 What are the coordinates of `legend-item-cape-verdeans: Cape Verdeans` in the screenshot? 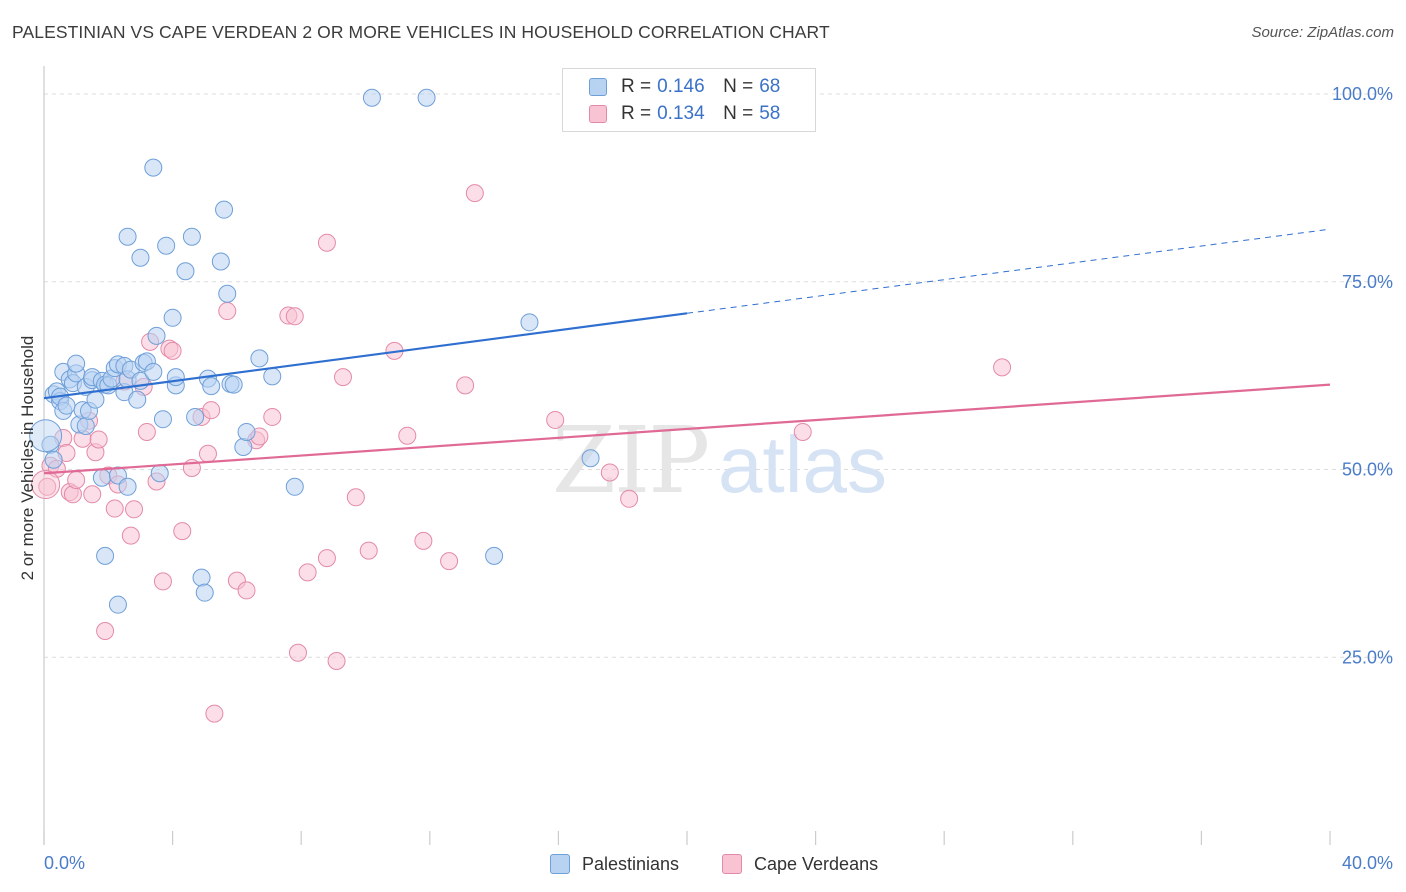 It's located at (800, 864).